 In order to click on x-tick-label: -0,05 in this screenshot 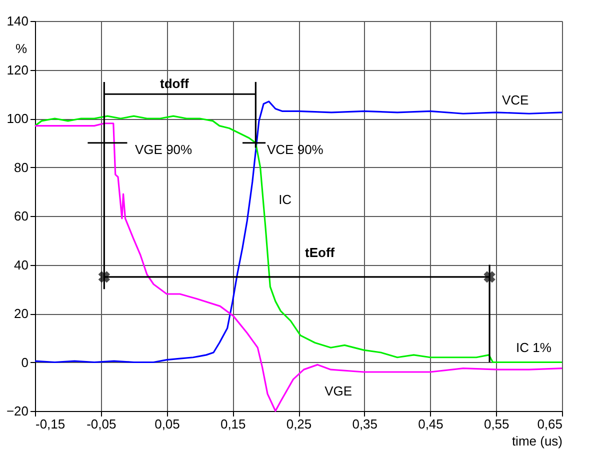, I will do `click(101, 424)`.